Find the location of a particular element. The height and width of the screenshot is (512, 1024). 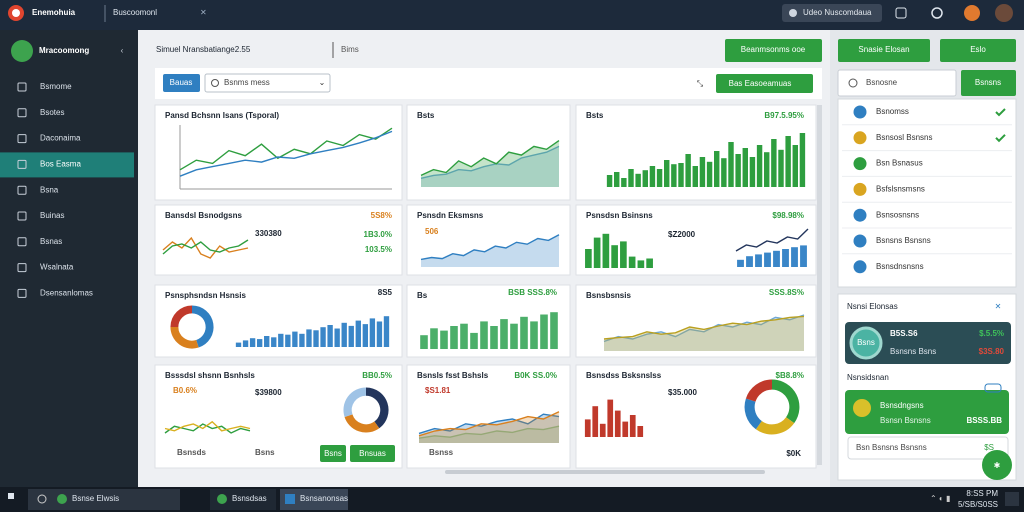

list-item: Bsnsdnsnsns is located at coordinates (900, 266).